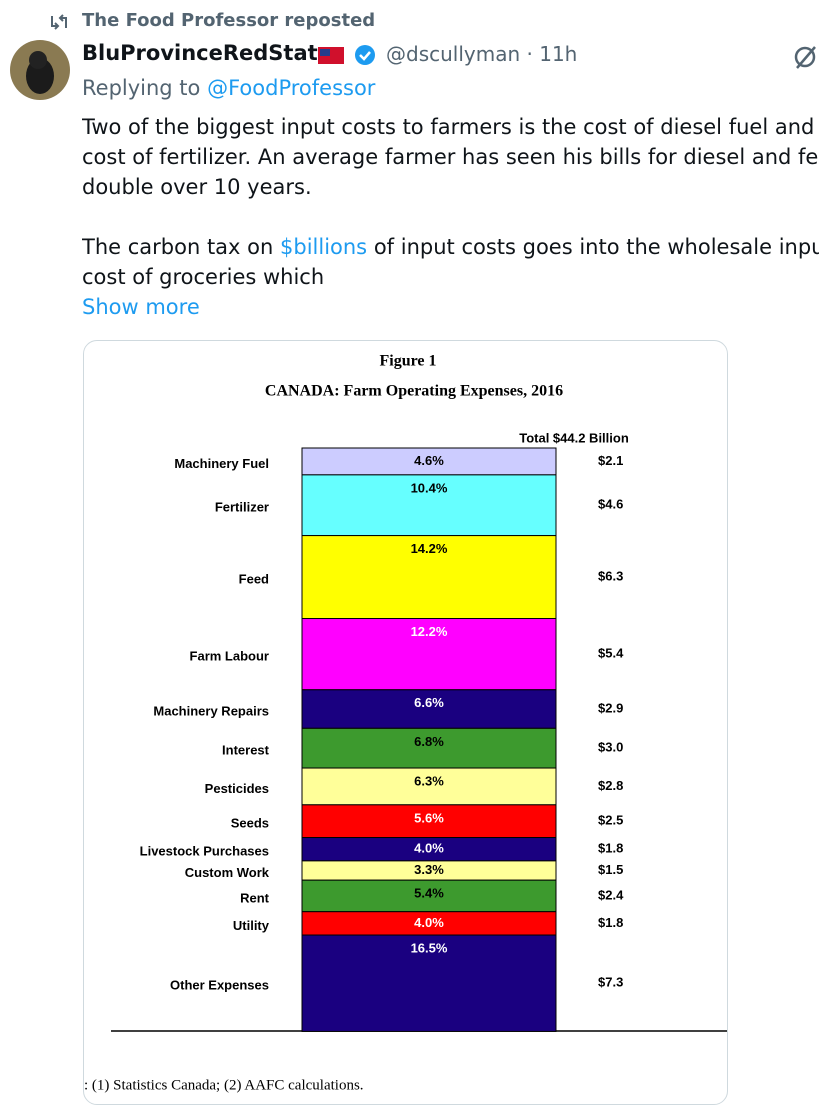  Describe the element at coordinates (610, 869) in the screenshot. I see `amount-label: $1.5` at that location.